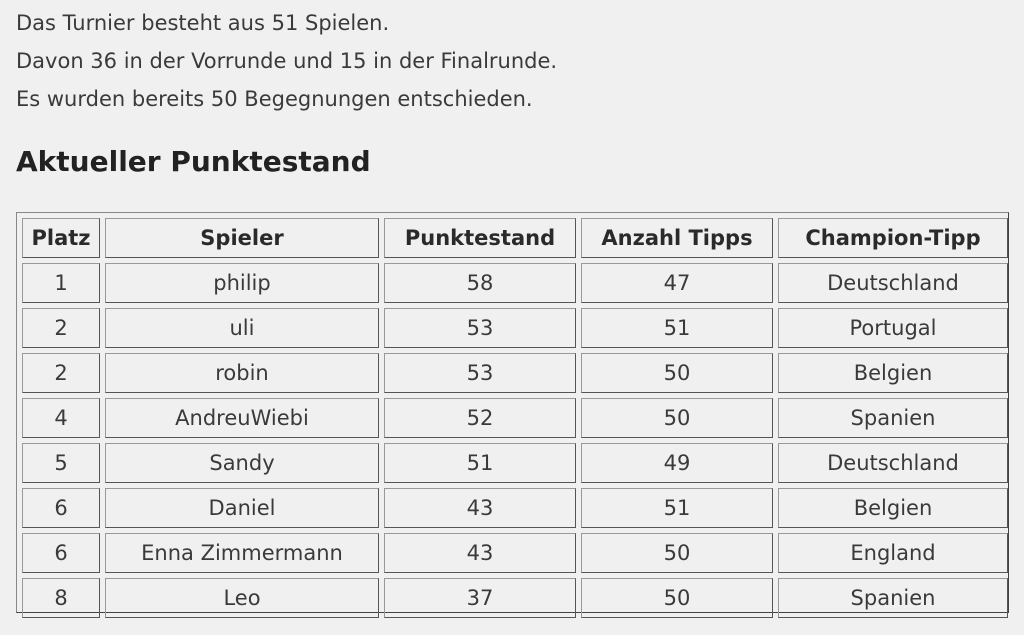 The width and height of the screenshot is (1024, 635). I want to click on cell-spieler: Sandy, so click(242, 463).